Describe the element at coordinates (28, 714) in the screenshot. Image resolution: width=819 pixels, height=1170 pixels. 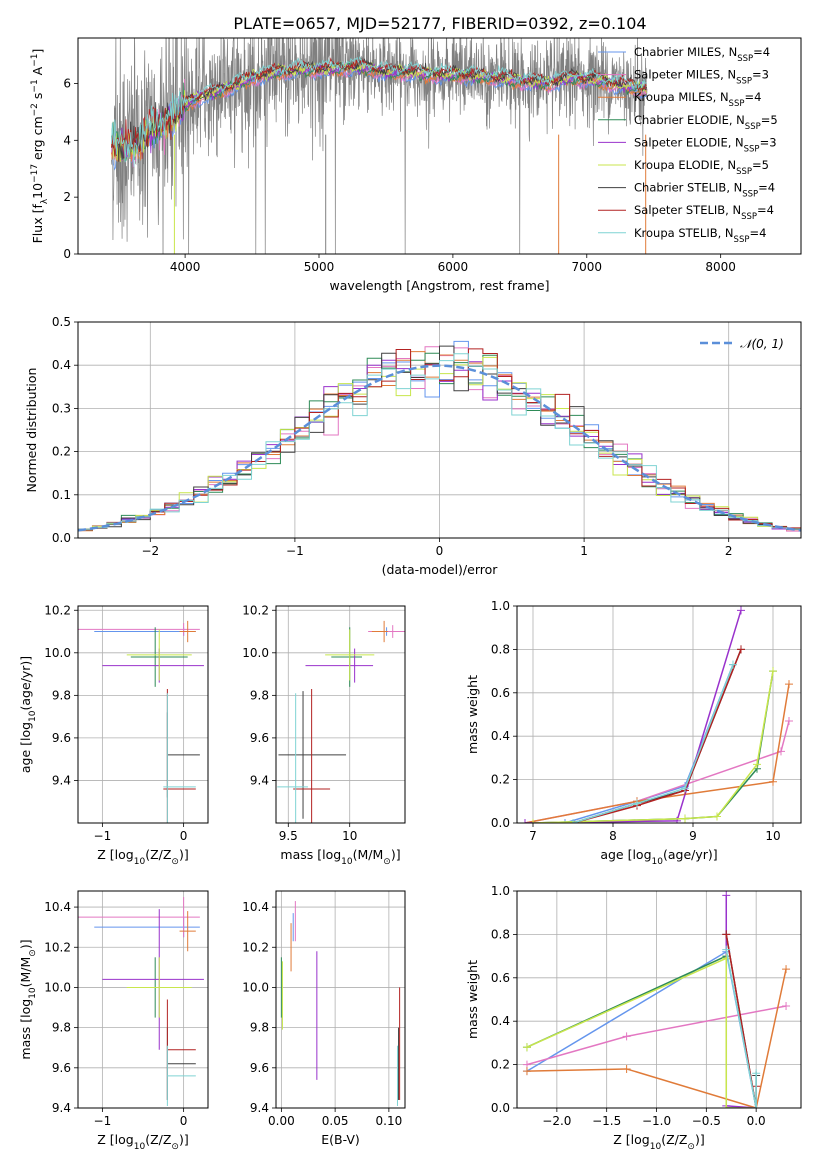
I see `age_vs_Z-ylabel: age [log10(age/yr)]` at that location.